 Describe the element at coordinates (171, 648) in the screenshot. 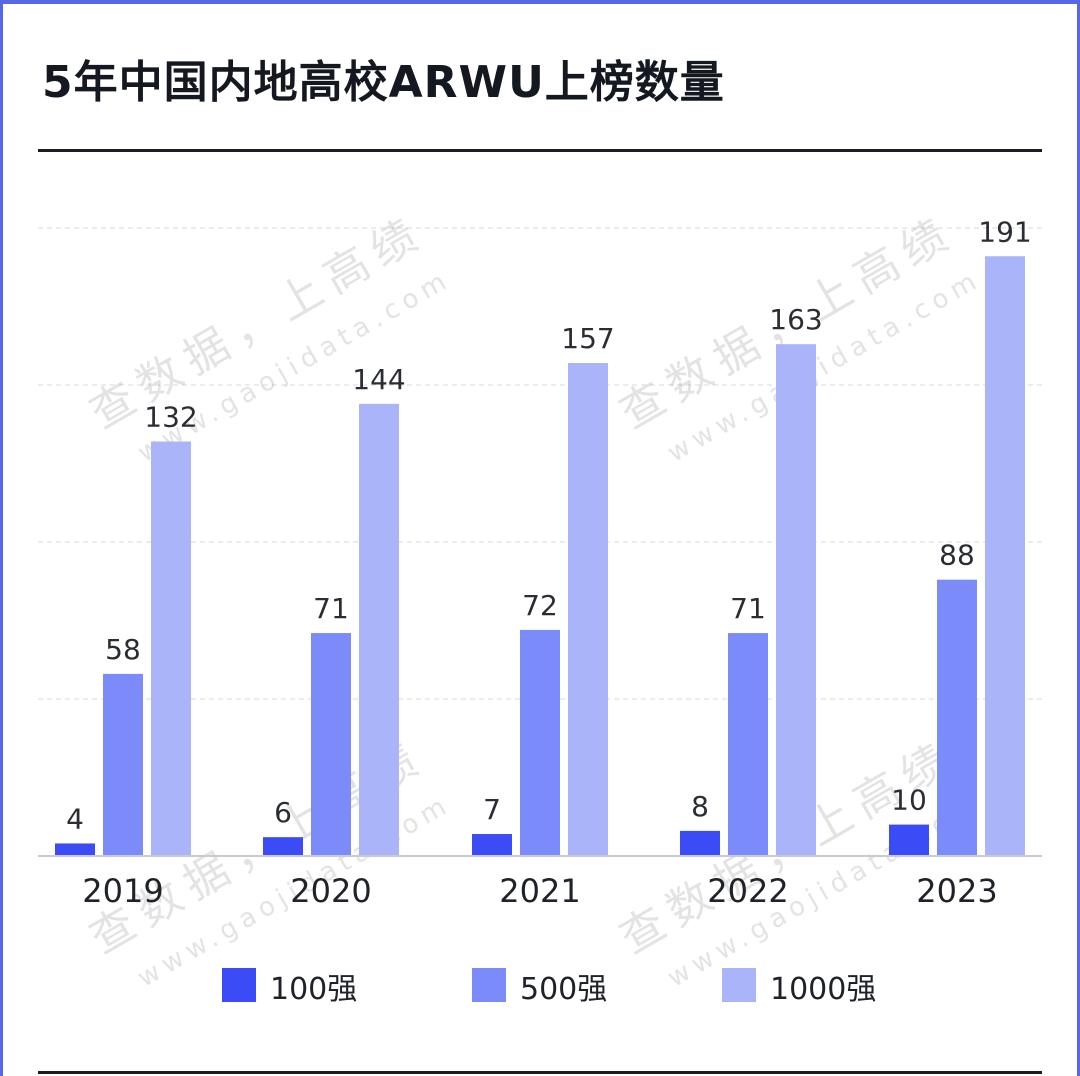

I see `bar-2019-1000强` at that location.